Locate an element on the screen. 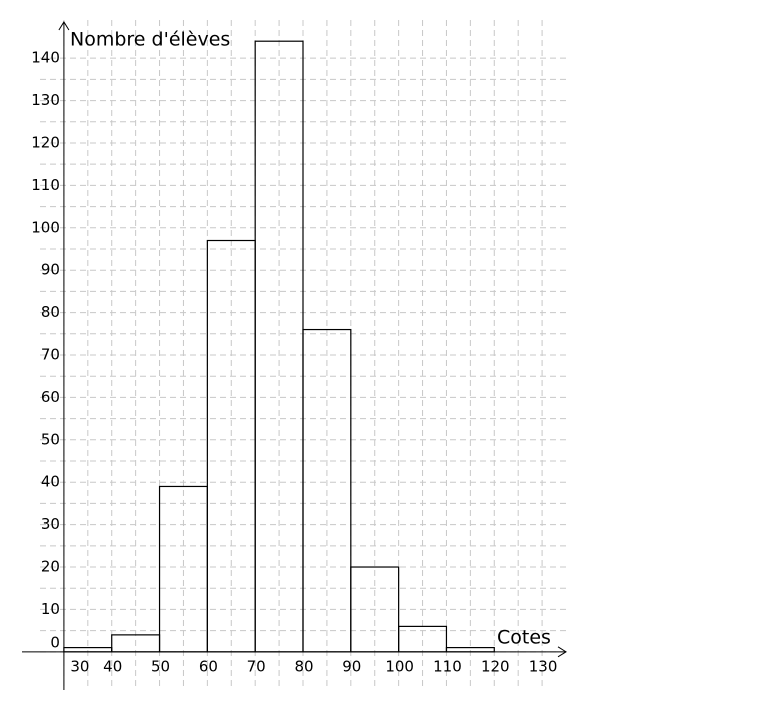 The width and height of the screenshot is (765, 702). x-tick-label: 110 is located at coordinates (447, 666).